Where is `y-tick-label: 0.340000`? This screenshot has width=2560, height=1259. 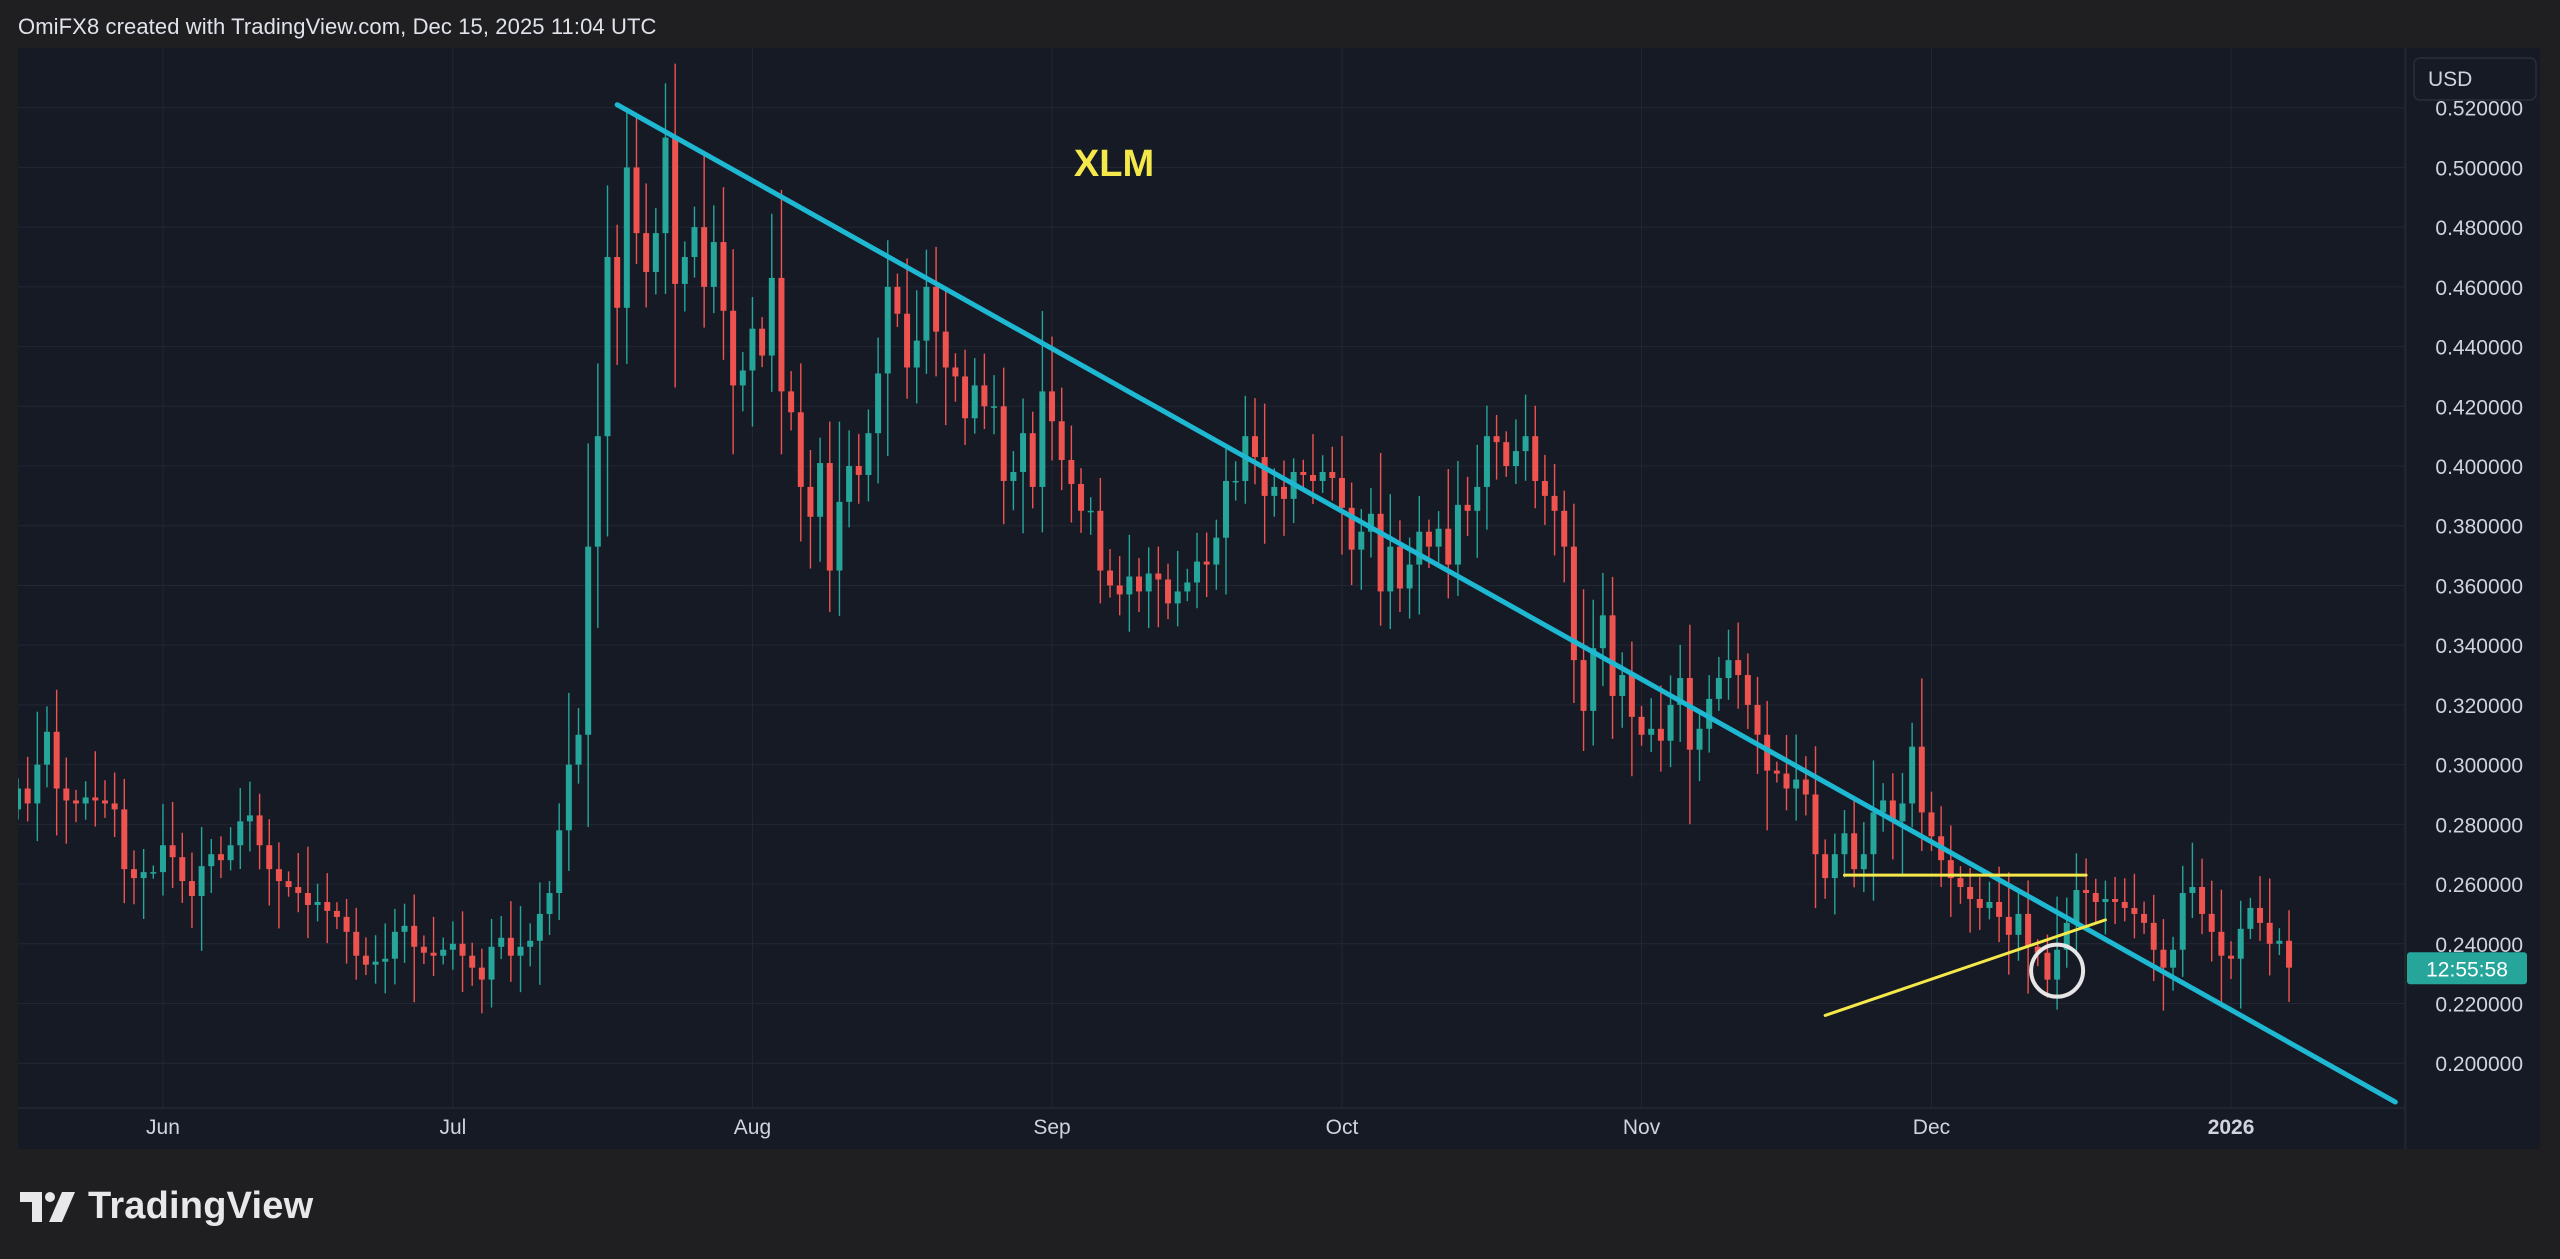
y-tick-label: 0.340000 is located at coordinates (2479, 646).